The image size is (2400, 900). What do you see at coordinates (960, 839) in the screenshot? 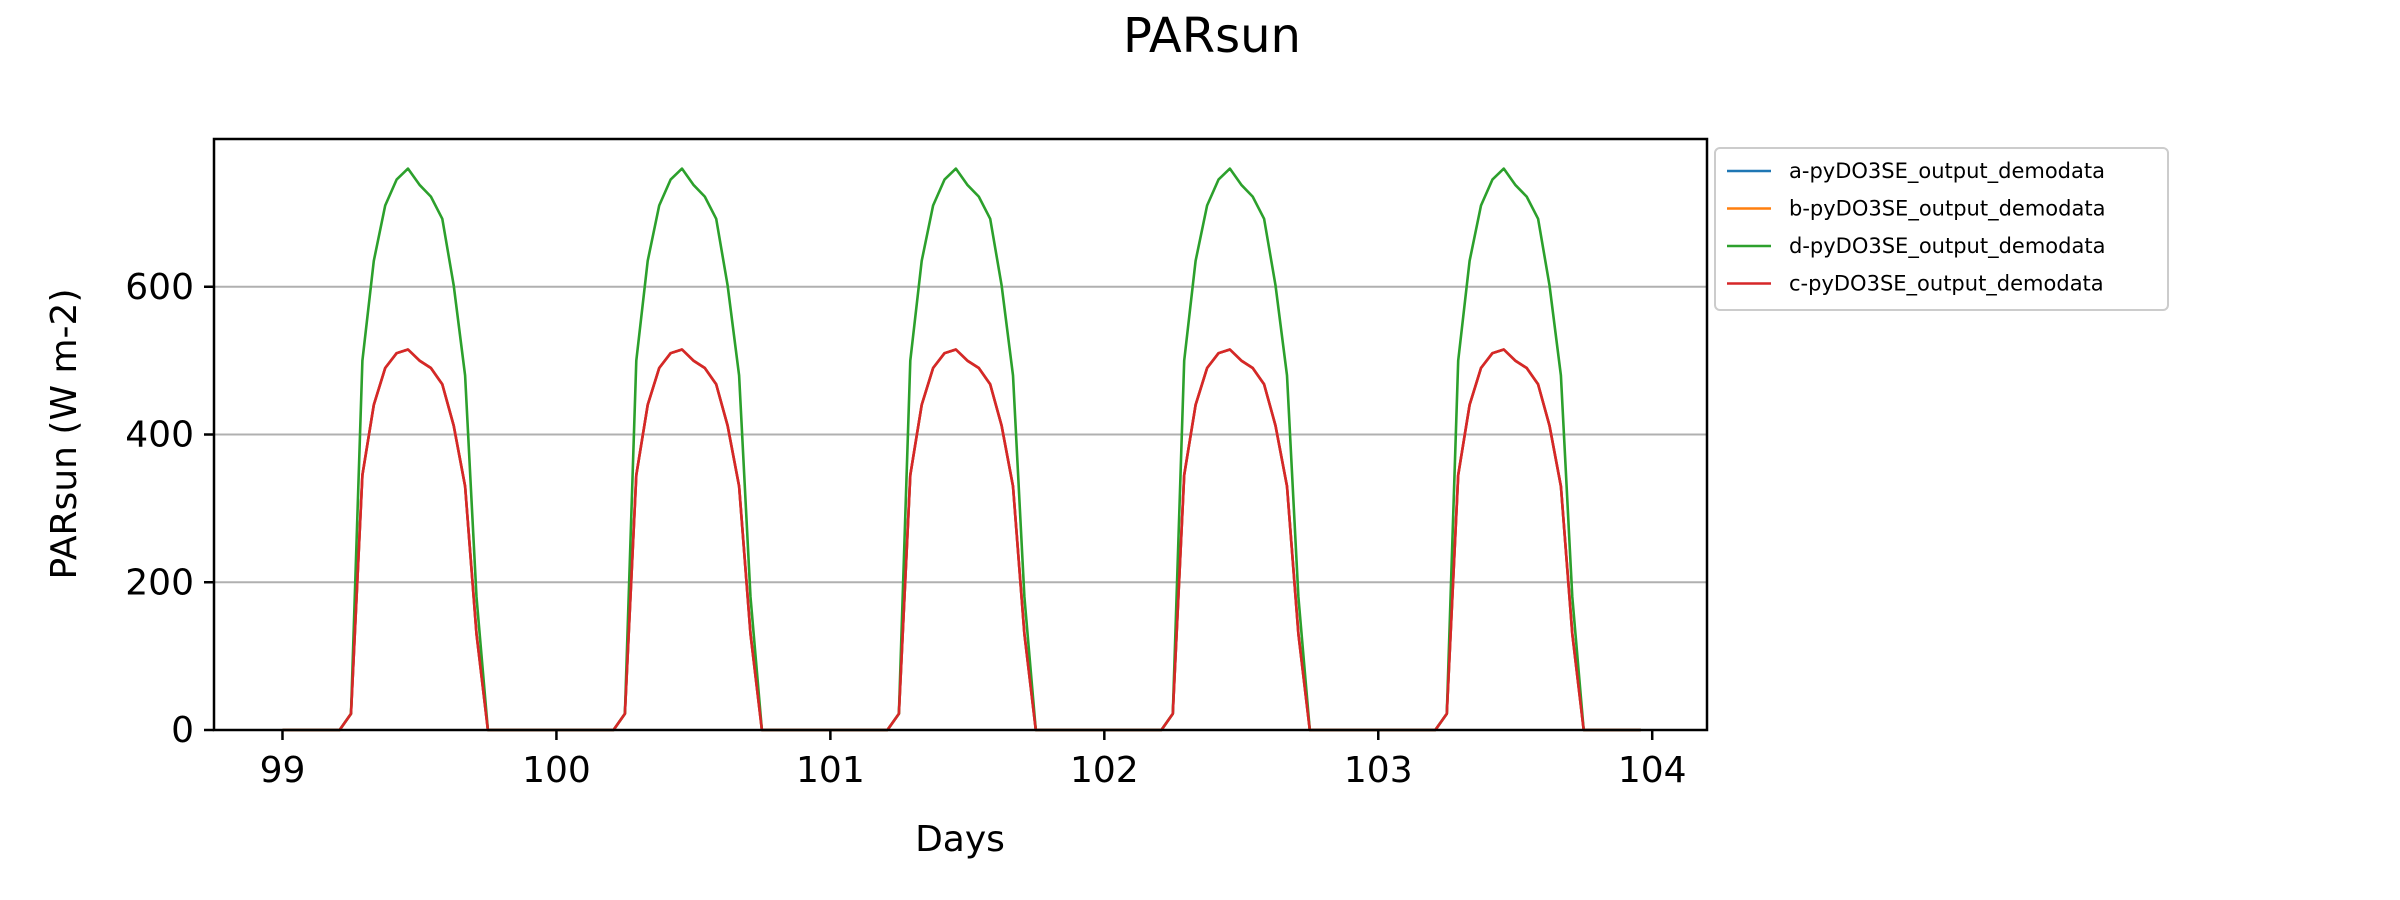
I see `x-axis-label: Days` at bounding box center [960, 839].